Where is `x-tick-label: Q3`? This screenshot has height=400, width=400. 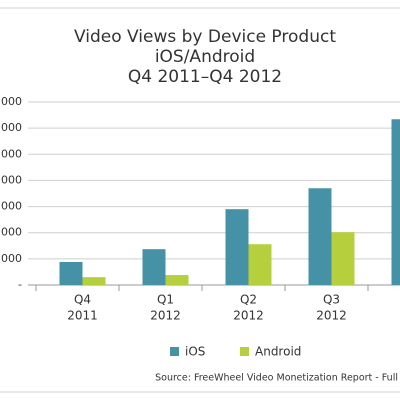
x-tick-label: Q3 is located at coordinates (331, 300).